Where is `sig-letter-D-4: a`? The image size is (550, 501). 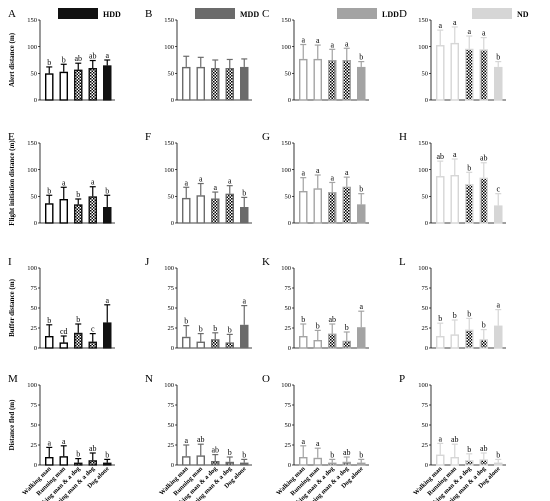 sig-letter-D-4: a is located at coordinates (484, 33).